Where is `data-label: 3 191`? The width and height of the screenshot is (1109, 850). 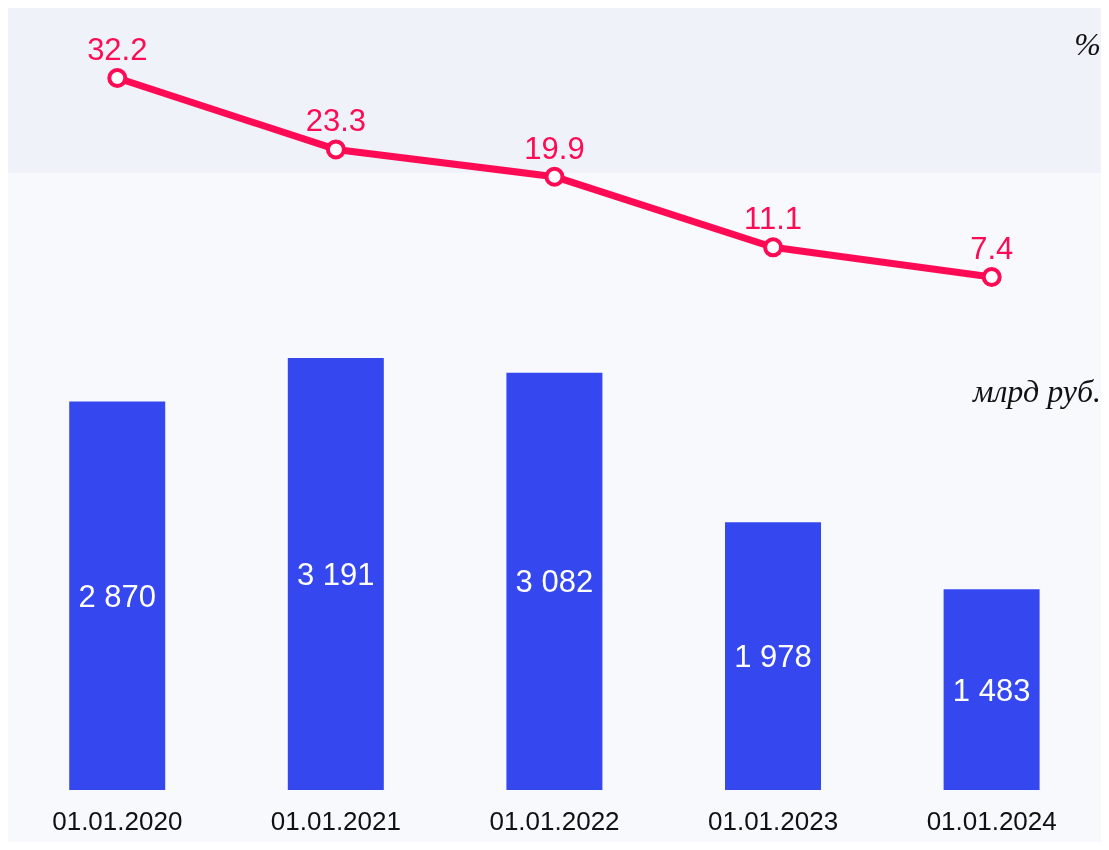
data-label: 3 191 is located at coordinates (336, 575).